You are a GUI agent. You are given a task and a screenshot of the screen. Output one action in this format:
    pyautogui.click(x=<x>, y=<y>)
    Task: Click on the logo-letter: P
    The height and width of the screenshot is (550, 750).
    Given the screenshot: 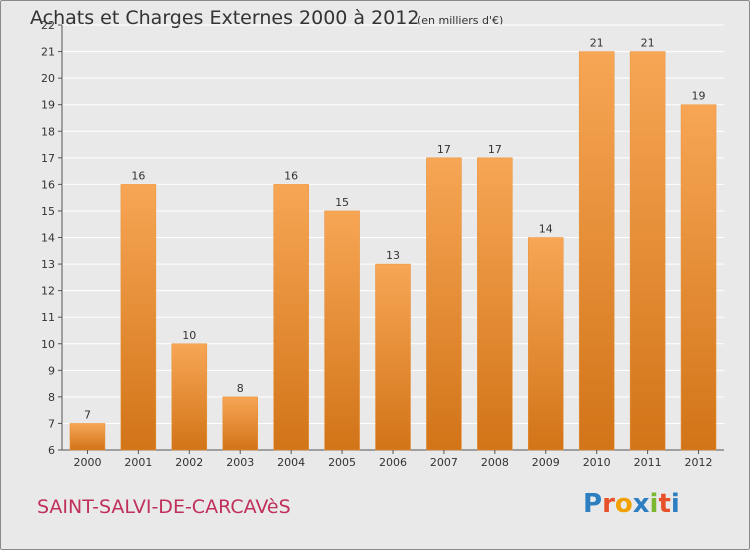 What is the action you would take?
    pyautogui.click(x=593, y=504)
    